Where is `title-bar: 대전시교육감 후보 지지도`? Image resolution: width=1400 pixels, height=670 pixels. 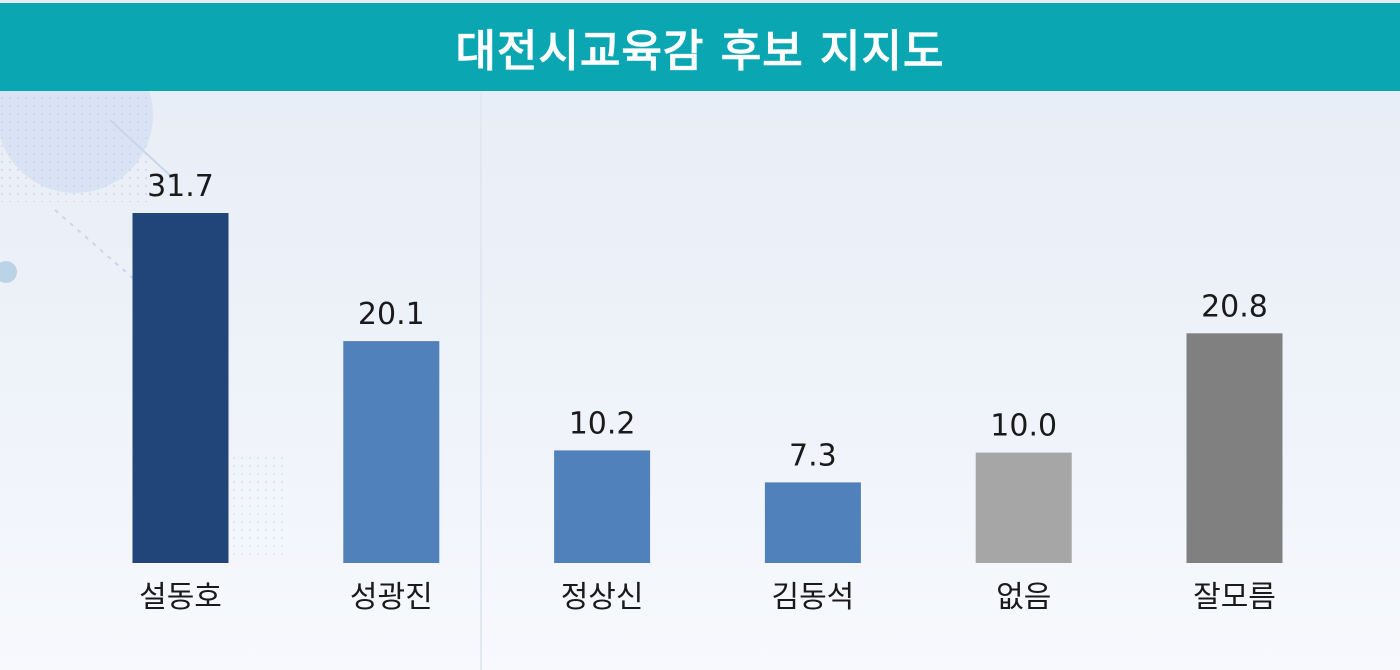 title-bar: 대전시교육감 후보 지지도 is located at coordinates (700, 47).